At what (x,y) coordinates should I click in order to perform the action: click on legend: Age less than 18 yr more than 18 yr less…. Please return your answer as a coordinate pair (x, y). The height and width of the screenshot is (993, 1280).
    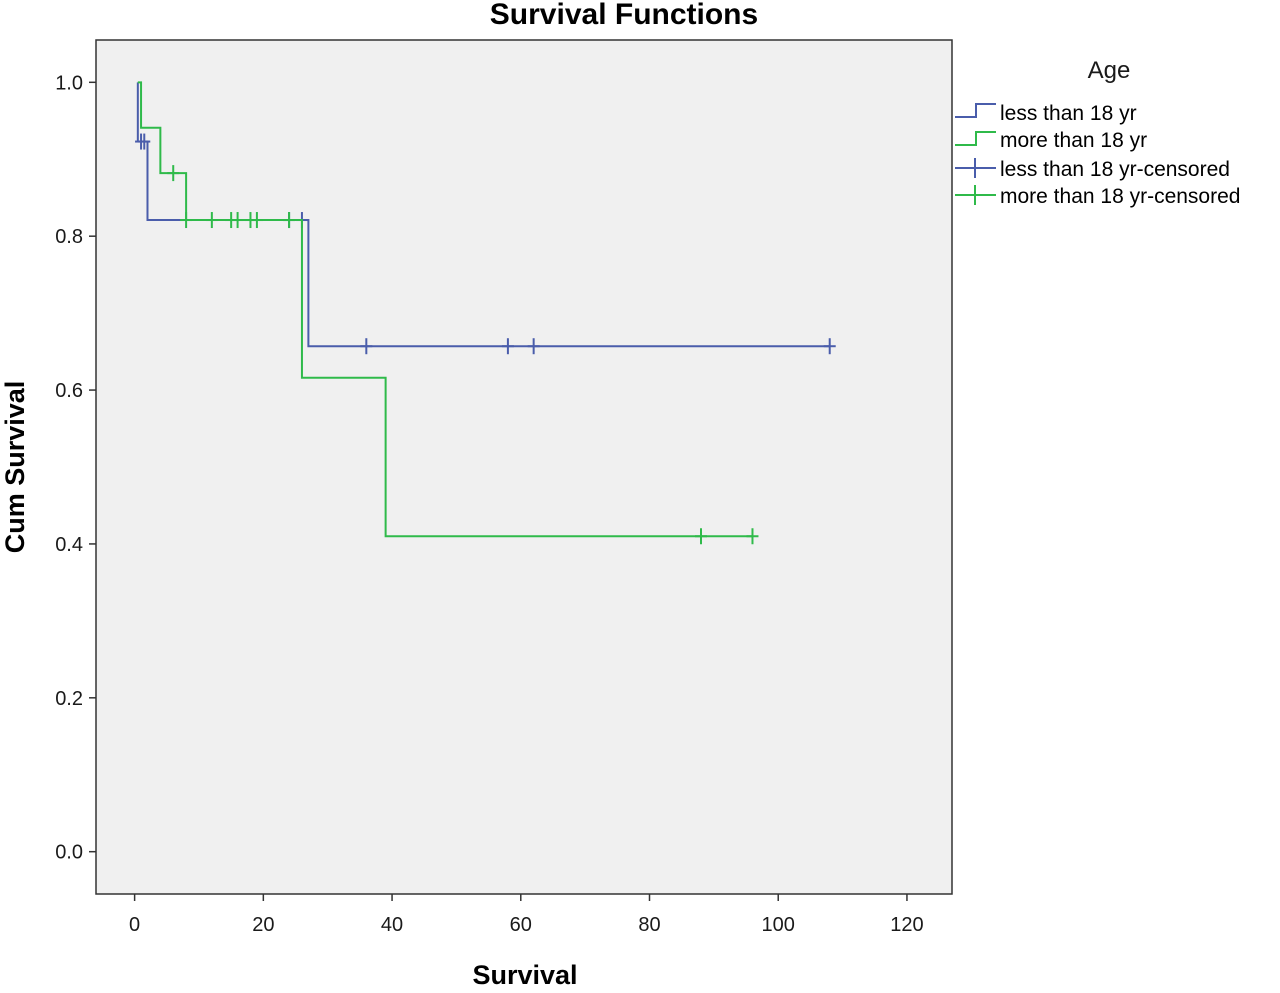
    Looking at the image, I should click on (1097, 132).